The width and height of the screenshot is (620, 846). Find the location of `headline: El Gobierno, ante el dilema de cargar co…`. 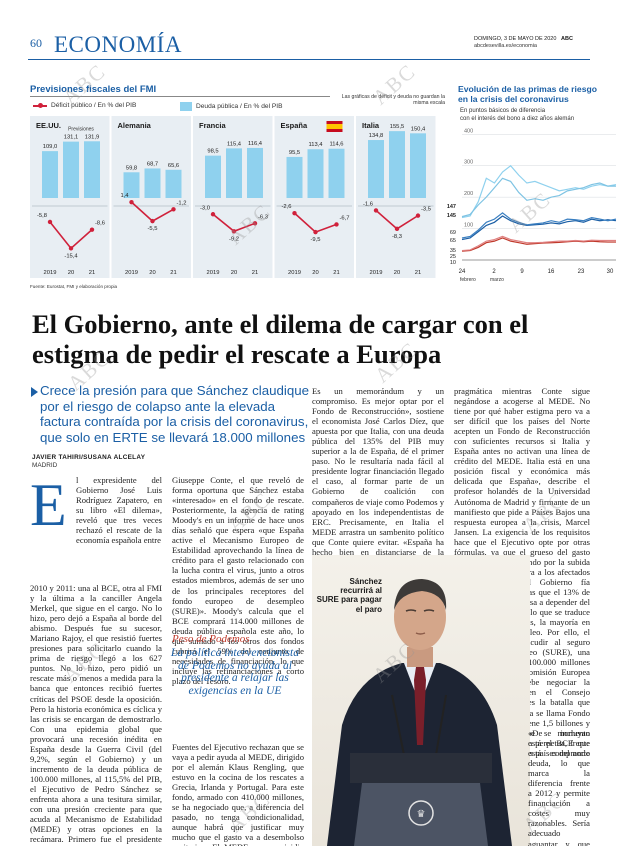

headline: El Gobierno, ante el dilema de cargar co… is located at coordinates (280, 339).